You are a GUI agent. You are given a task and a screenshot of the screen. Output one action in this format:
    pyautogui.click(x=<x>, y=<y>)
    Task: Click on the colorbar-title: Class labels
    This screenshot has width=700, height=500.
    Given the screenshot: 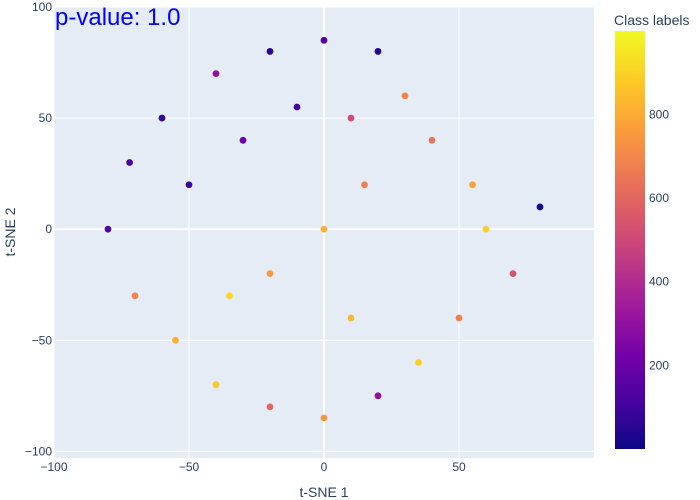 What is the action you would take?
    pyautogui.click(x=651, y=20)
    